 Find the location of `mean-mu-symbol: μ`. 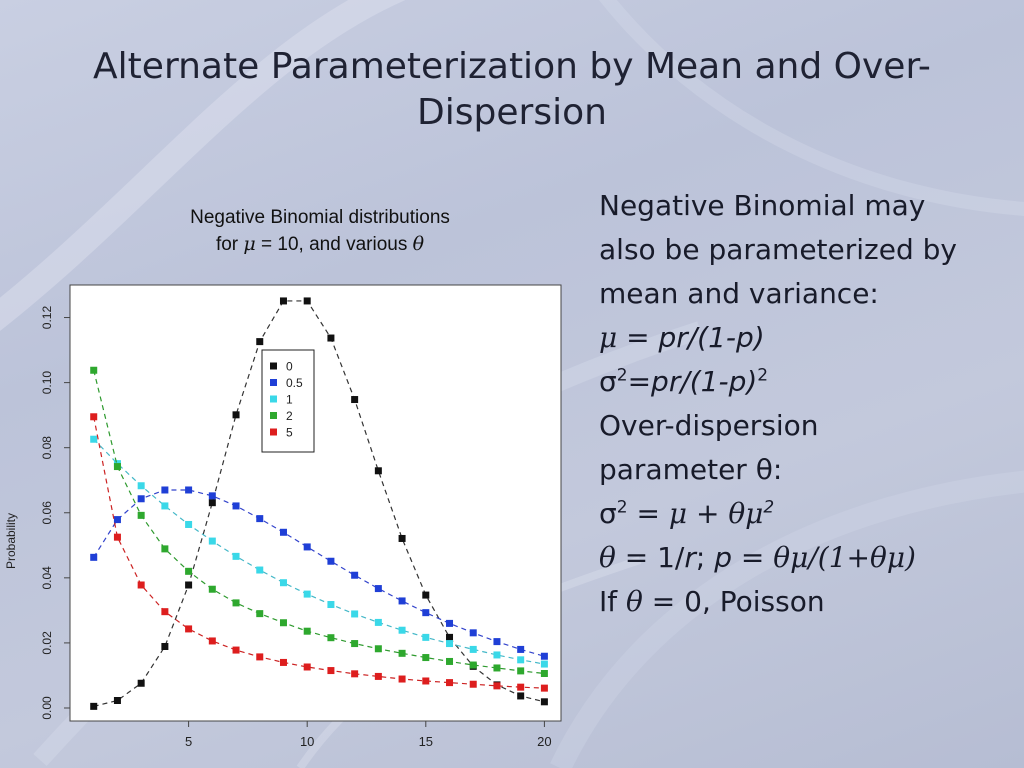

mean-mu-symbol: μ is located at coordinates (608, 337).